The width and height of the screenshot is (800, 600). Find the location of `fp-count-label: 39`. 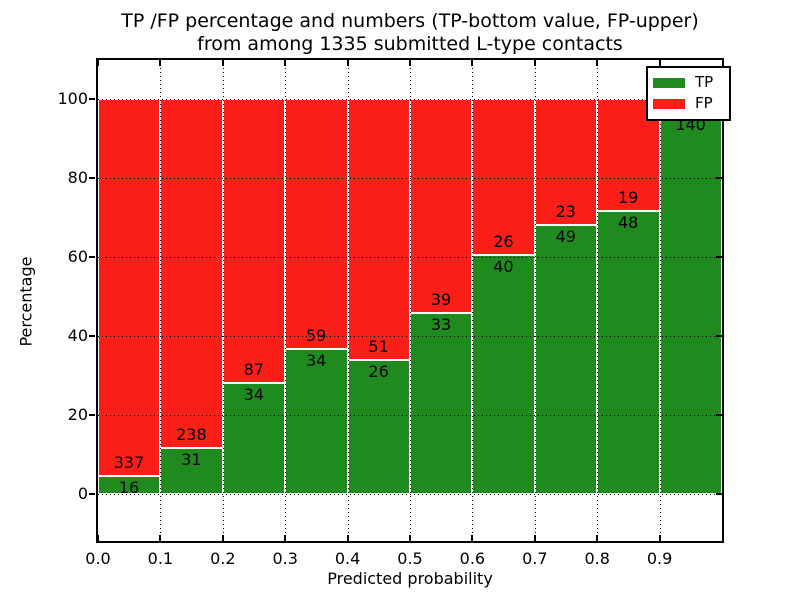

fp-count-label: 39 is located at coordinates (441, 300).